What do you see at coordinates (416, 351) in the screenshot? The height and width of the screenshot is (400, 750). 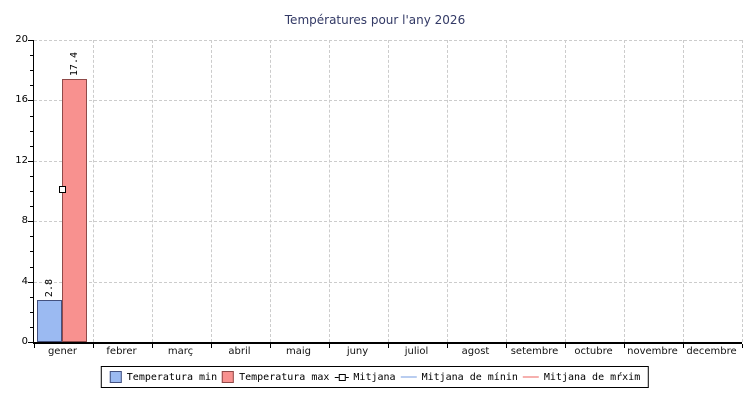 I see `x-axis-label-juliol: juliol` at bounding box center [416, 351].